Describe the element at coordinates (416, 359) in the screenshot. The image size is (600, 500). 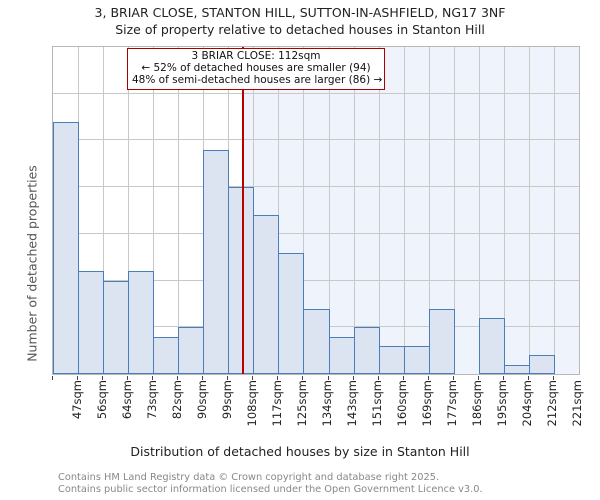
I see `bar-169sqm` at that location.